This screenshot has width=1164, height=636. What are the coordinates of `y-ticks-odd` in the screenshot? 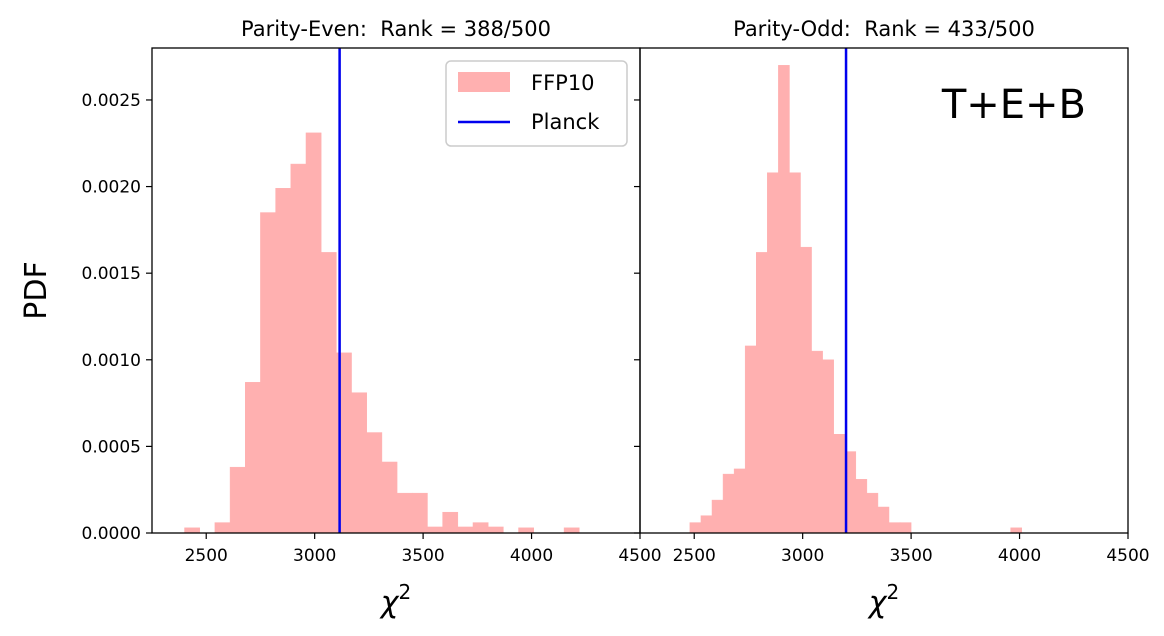 It's located at (637, 316).